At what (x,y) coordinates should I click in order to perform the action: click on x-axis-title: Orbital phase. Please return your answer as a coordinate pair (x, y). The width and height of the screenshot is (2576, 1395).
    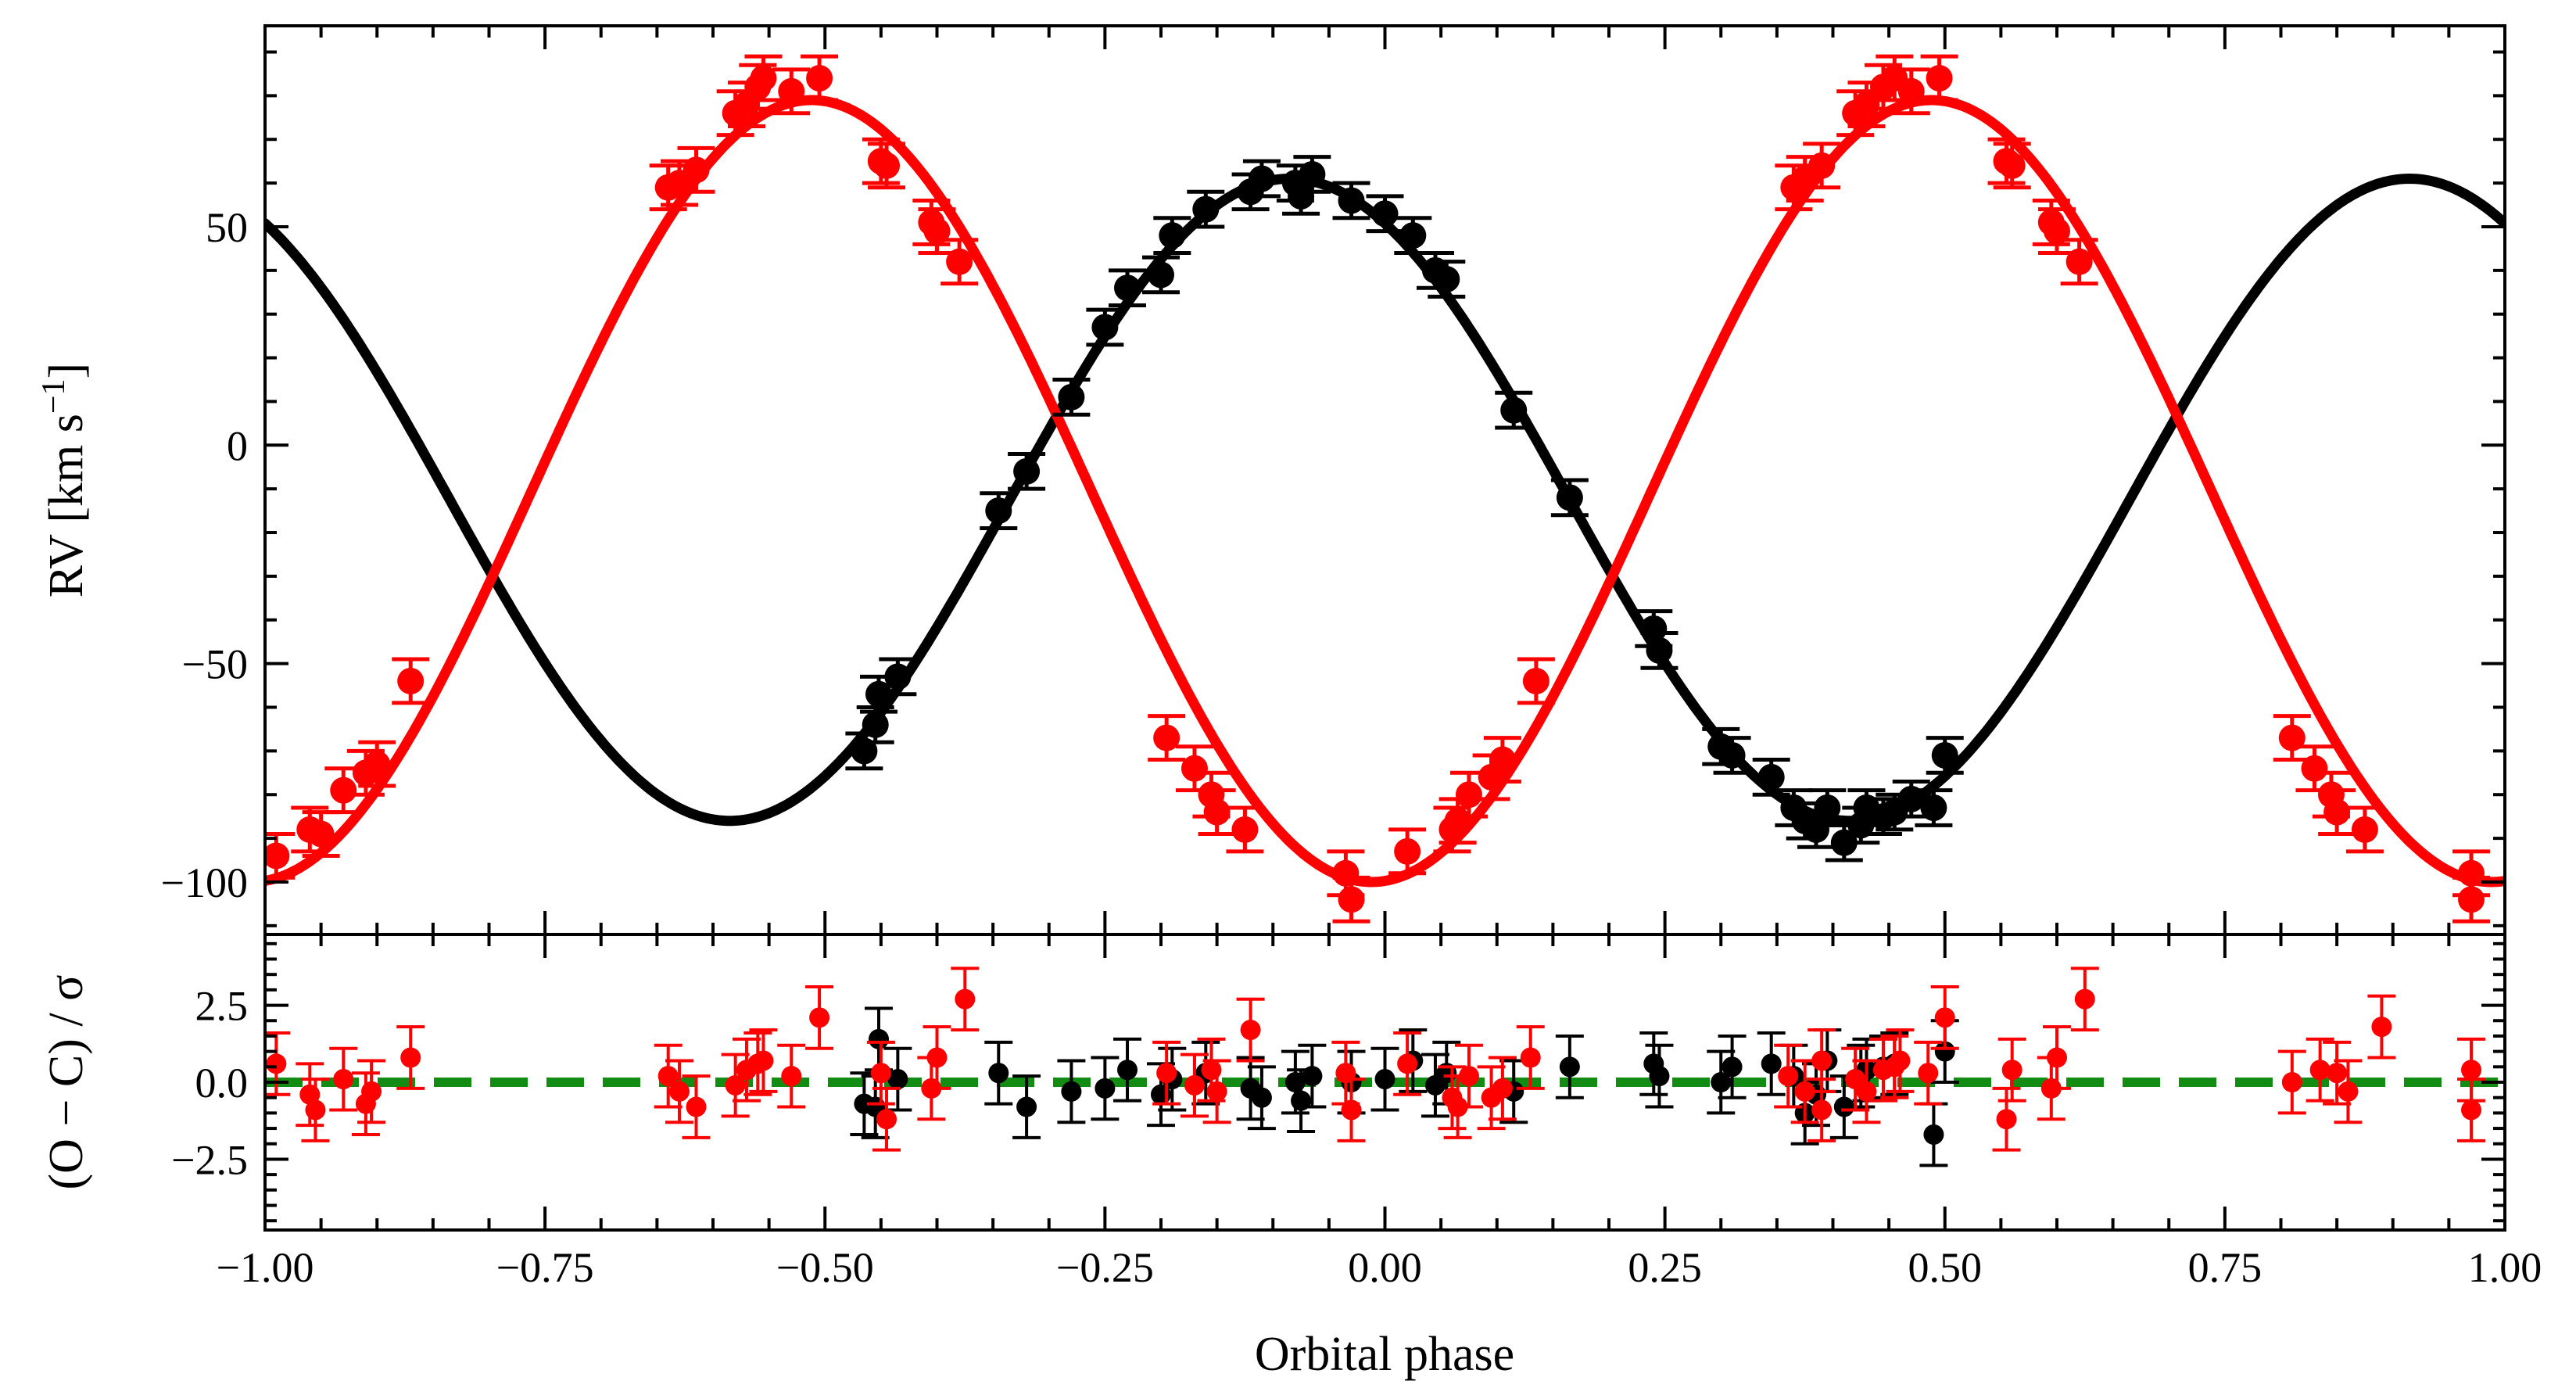
    Looking at the image, I should click on (1384, 1354).